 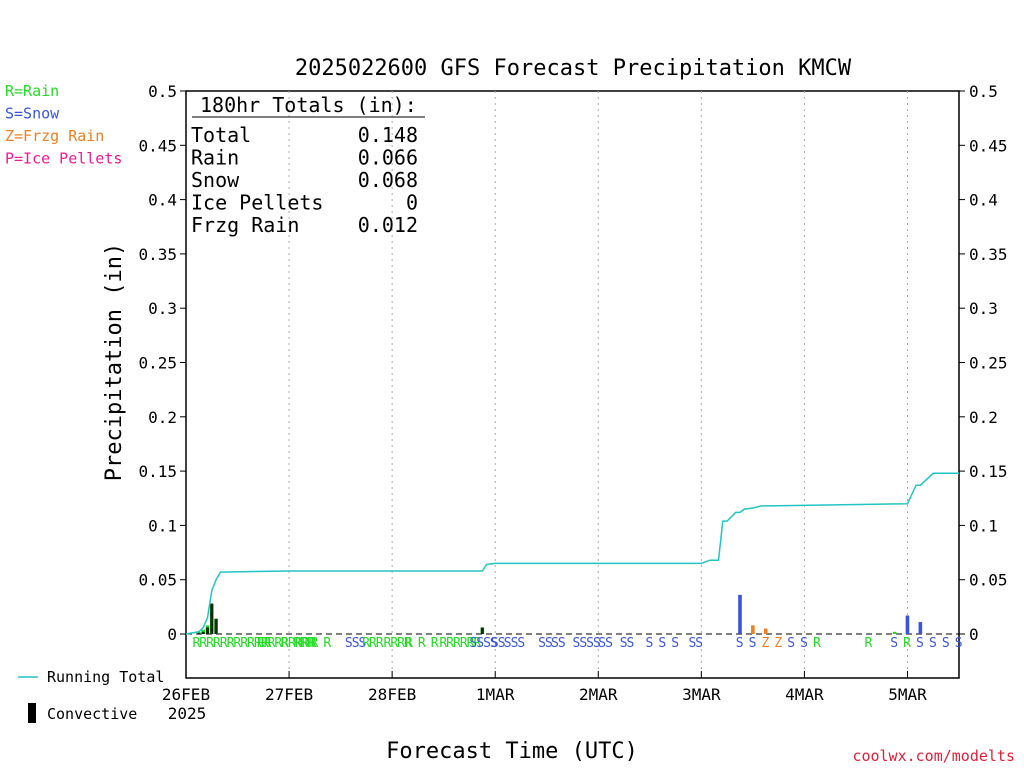 What do you see at coordinates (105, 677) in the screenshot?
I see `running-total-legend-label: Running Total` at bounding box center [105, 677].